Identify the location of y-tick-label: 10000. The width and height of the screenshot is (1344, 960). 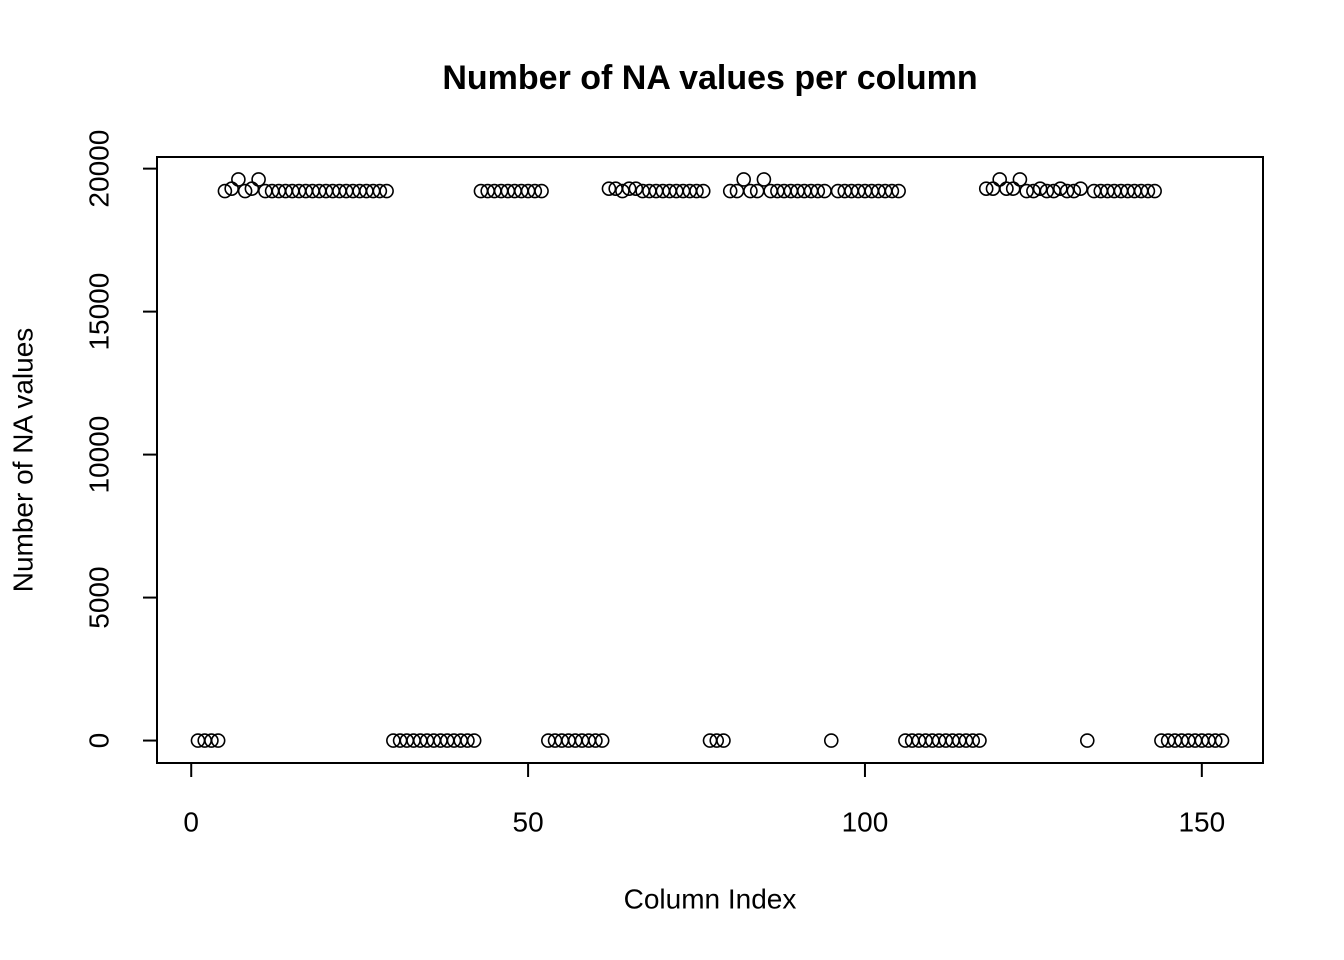
(98, 455).